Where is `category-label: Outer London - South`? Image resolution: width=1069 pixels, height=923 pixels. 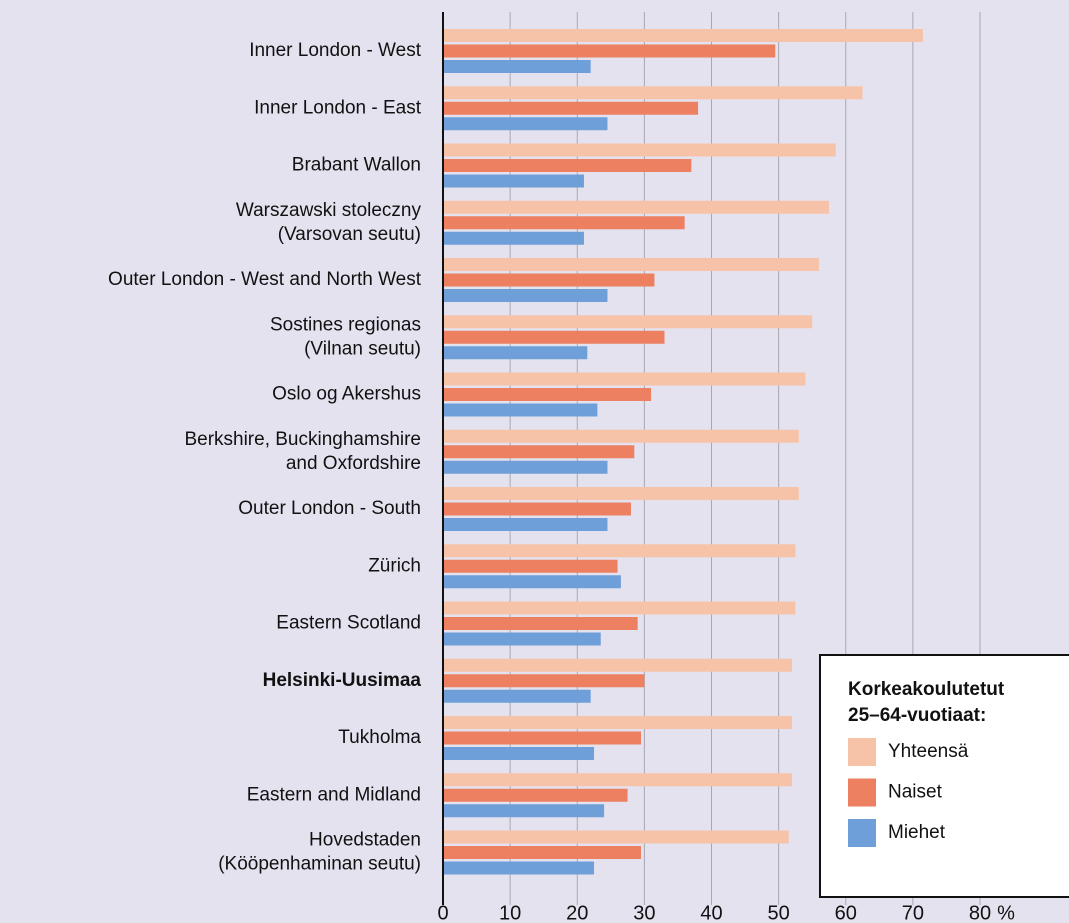
category-label: Outer London - South is located at coordinates (329, 508).